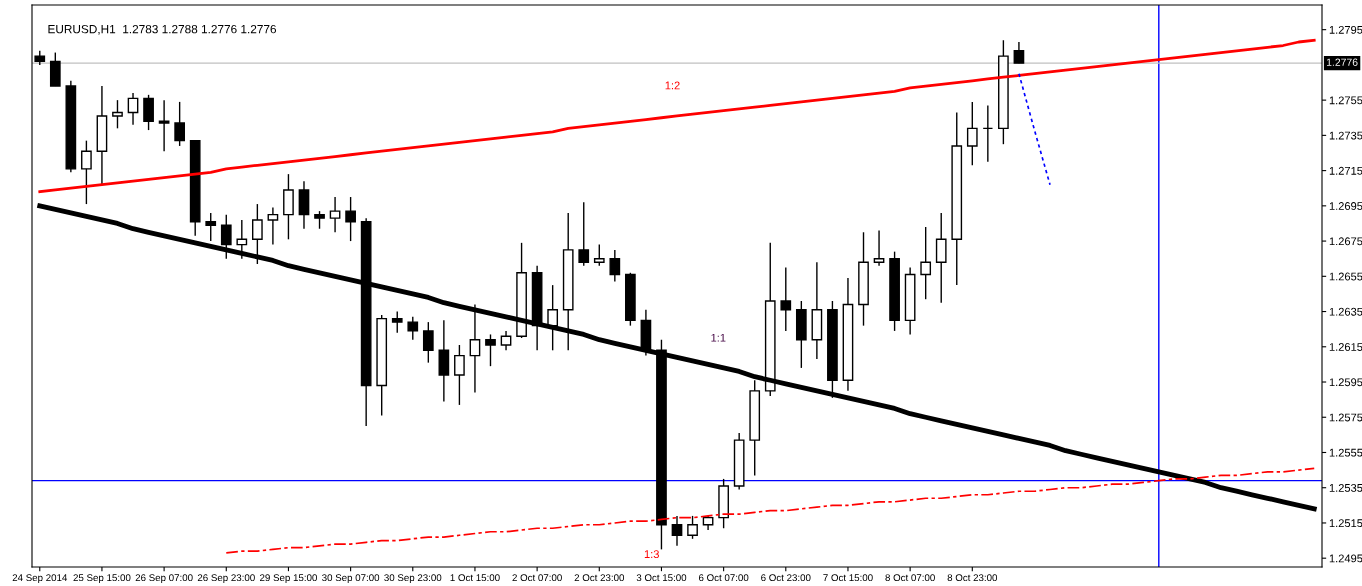 This screenshot has height=586, width=1362. Describe the element at coordinates (1342, 62) in the screenshot. I see `ref-line-label: 1.2776` at that location.